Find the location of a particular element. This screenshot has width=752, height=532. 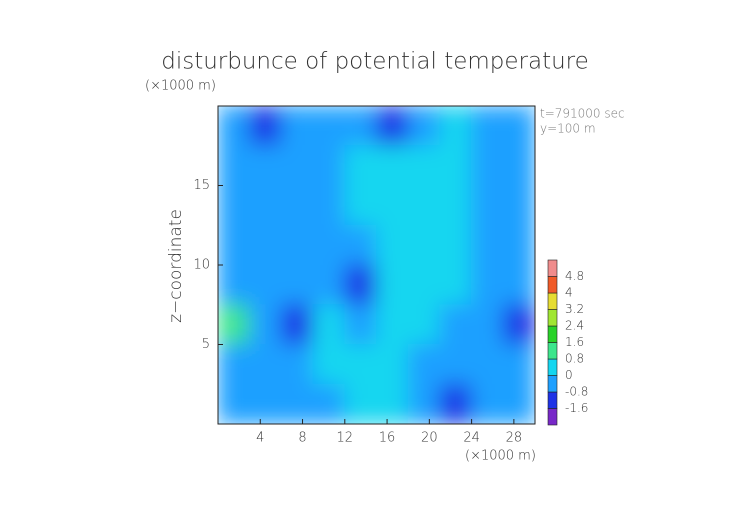

colorbar-label: 3.2 is located at coordinates (574, 309).